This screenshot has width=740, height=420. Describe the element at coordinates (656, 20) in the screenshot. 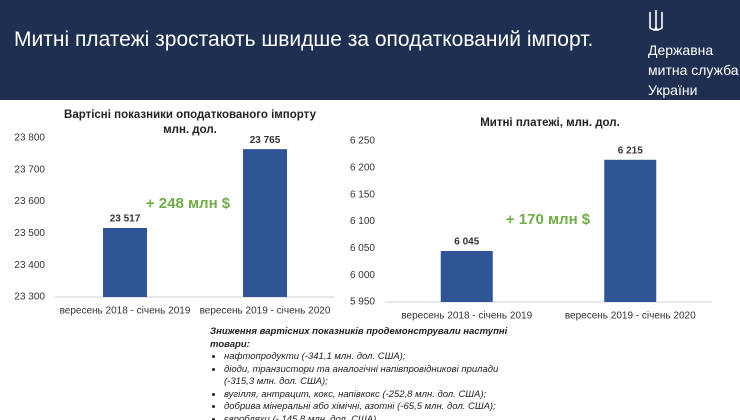

I see `emblem` at that location.